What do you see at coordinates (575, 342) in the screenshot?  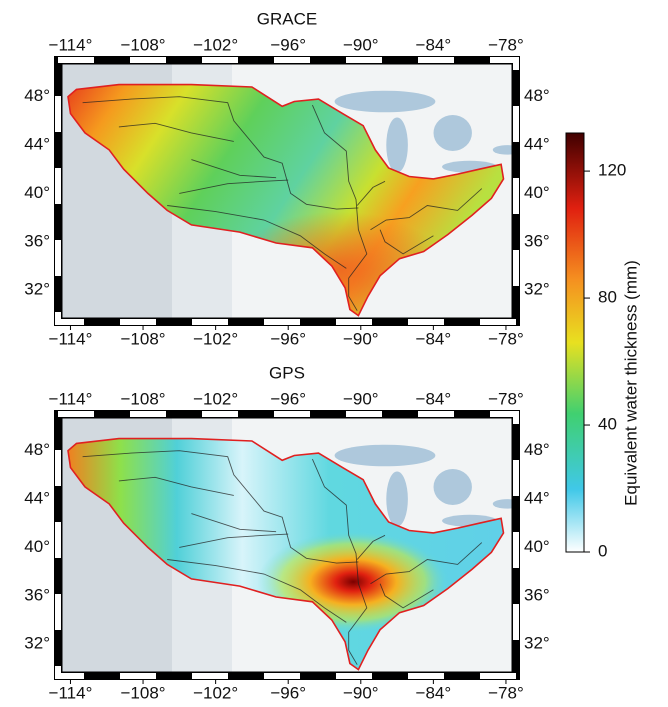 I see `colorbar` at bounding box center [575, 342].